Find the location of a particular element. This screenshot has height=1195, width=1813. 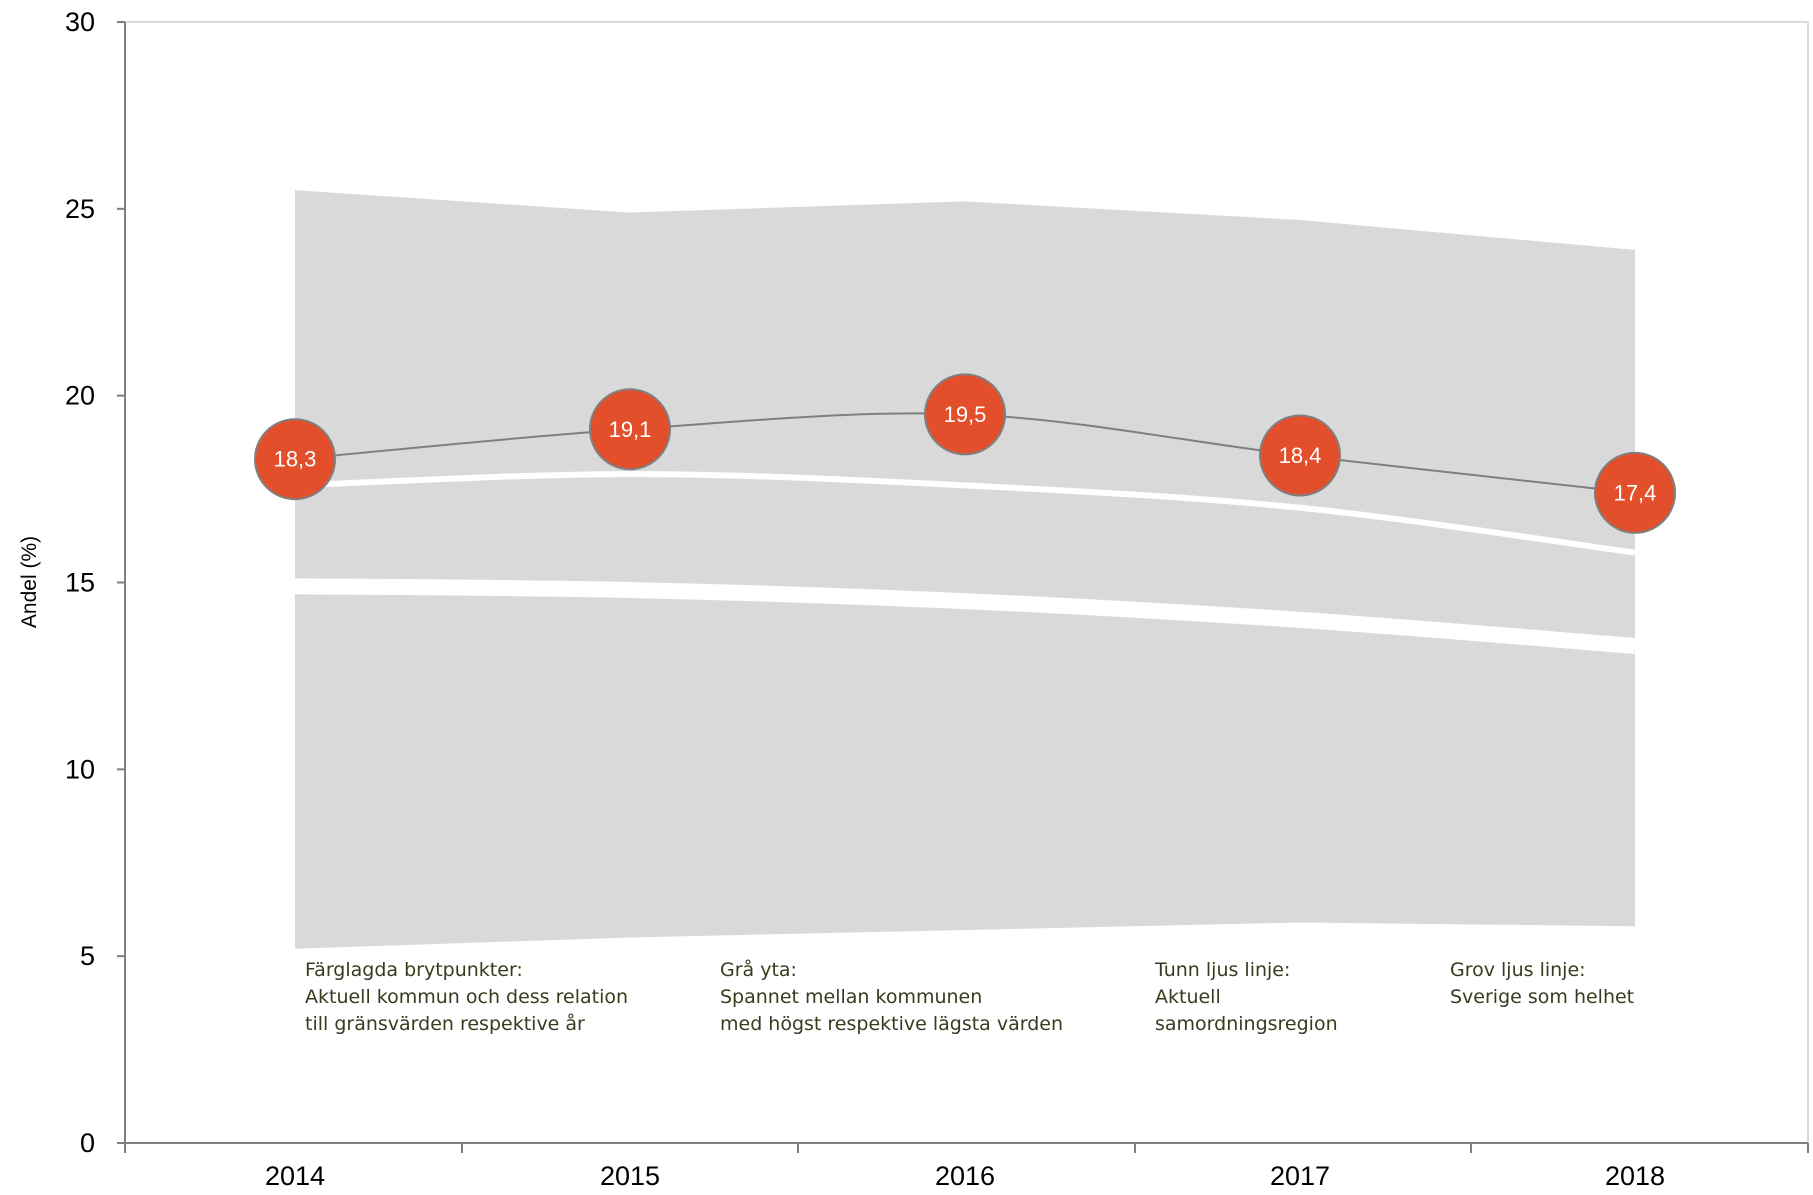

breakpoint-markers: 18,3 19,1 19,5 18,4 17,4 is located at coordinates (965, 453).